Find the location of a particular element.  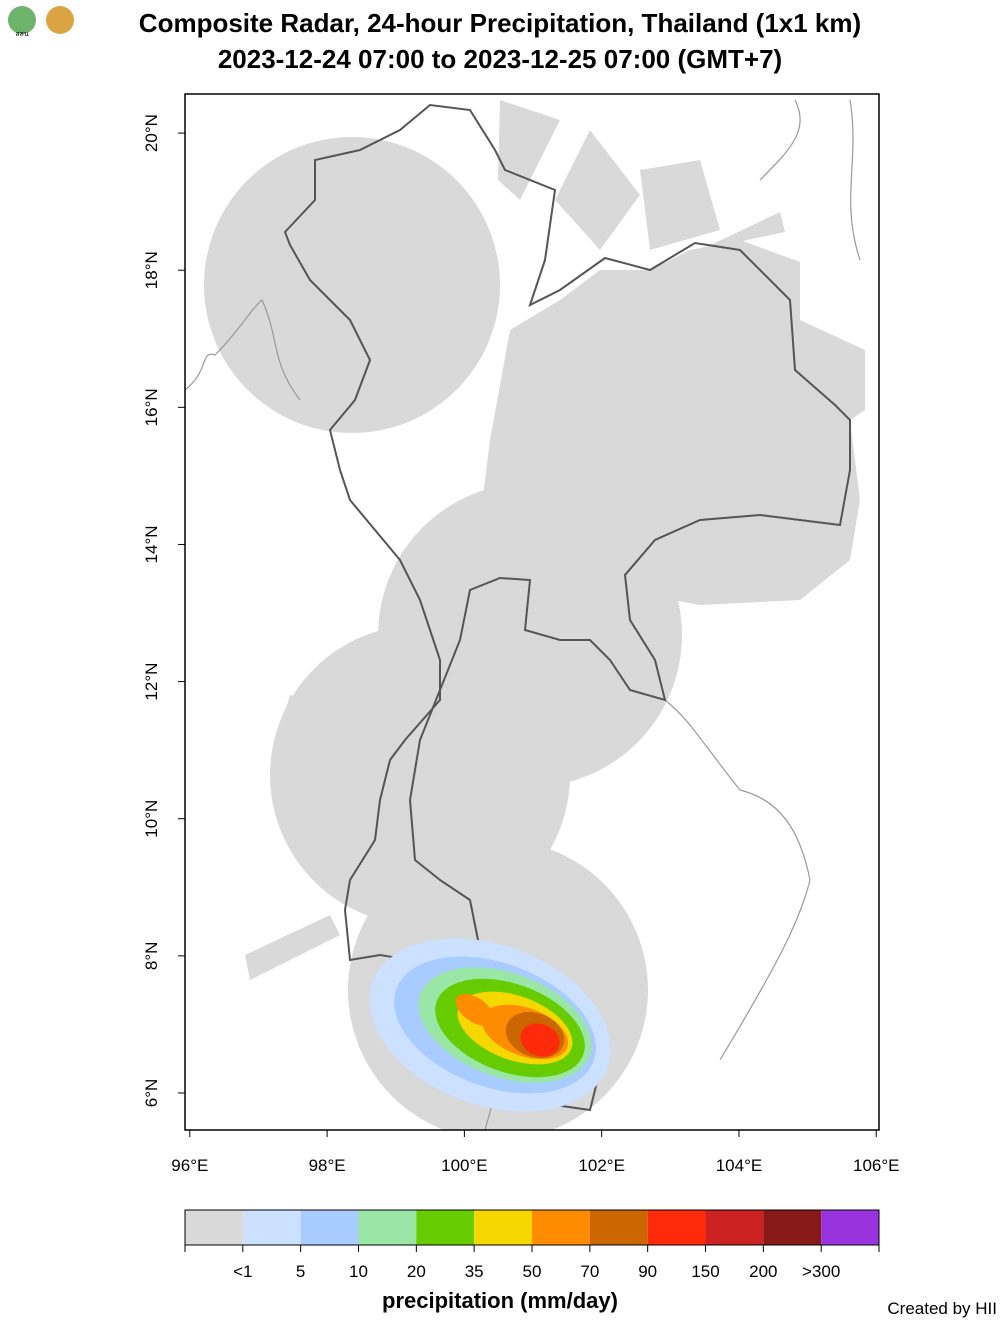

y-tick-label: 10°N is located at coordinates (151, 819).